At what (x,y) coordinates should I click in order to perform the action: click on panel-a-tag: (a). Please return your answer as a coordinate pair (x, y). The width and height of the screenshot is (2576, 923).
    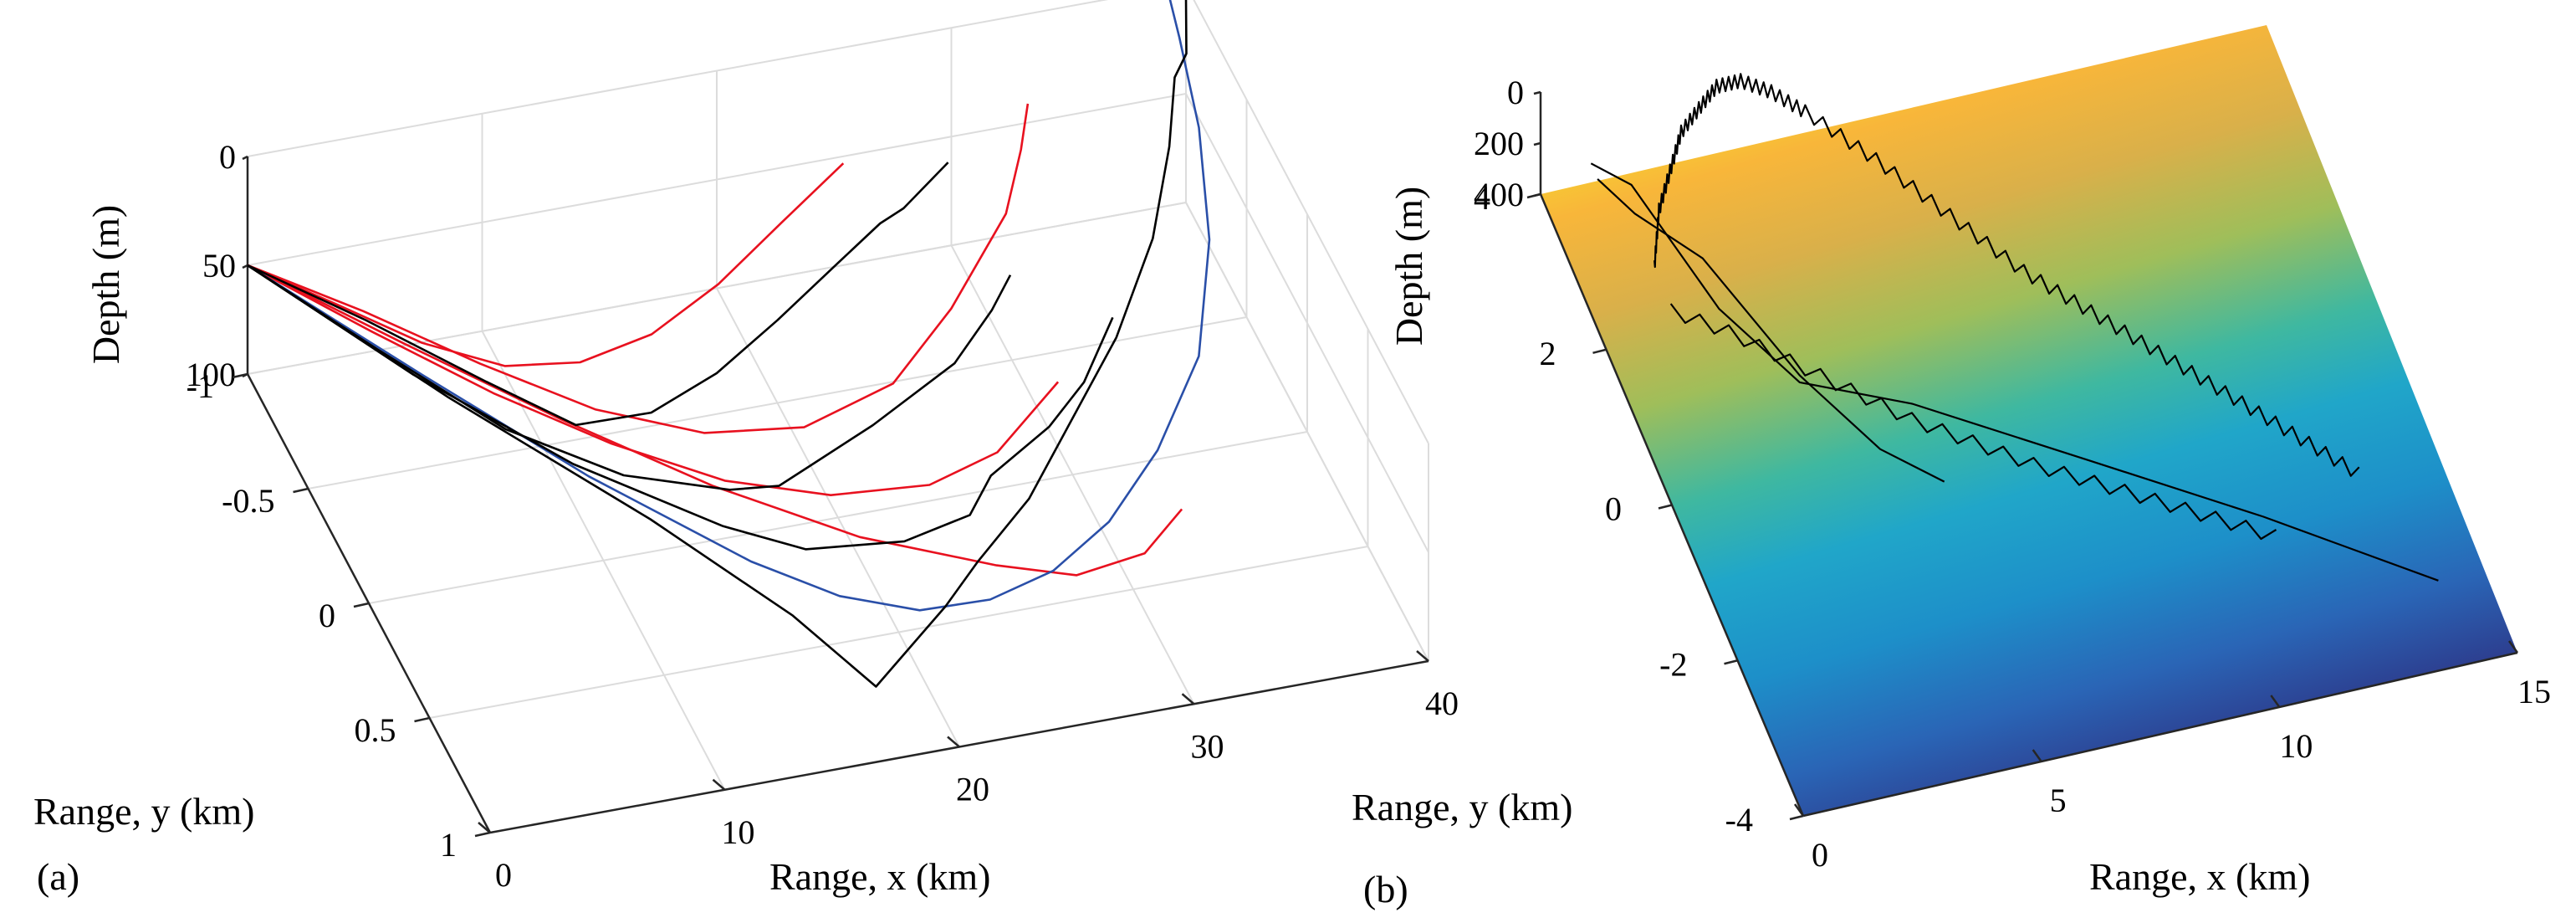
    Looking at the image, I should click on (58, 876).